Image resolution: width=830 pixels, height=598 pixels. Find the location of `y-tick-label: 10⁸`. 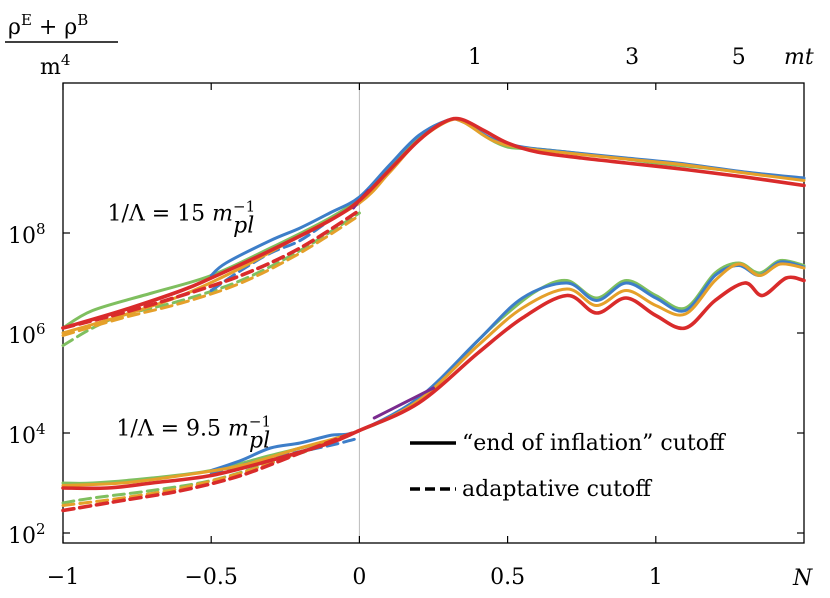

y-tick-label: 10⁸ is located at coordinates (27, 234).